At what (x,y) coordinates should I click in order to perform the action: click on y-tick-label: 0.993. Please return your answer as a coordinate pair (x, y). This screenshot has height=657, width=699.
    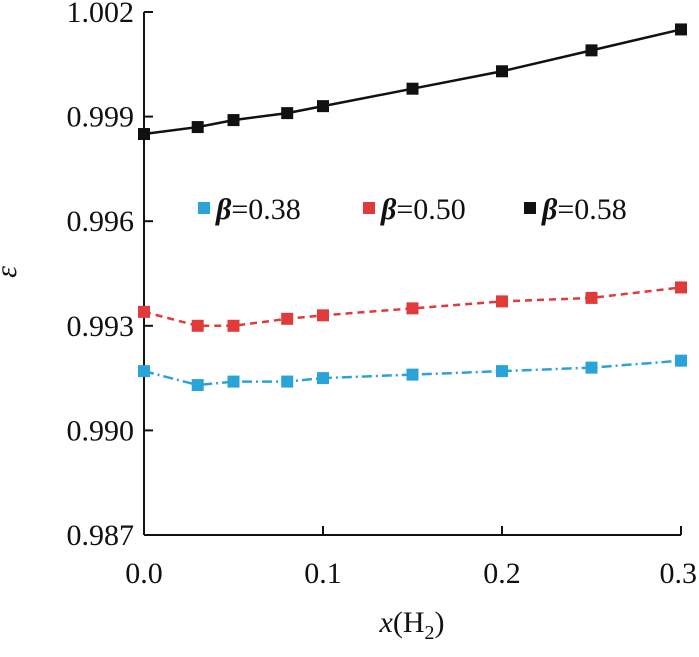
    Looking at the image, I should click on (101, 326).